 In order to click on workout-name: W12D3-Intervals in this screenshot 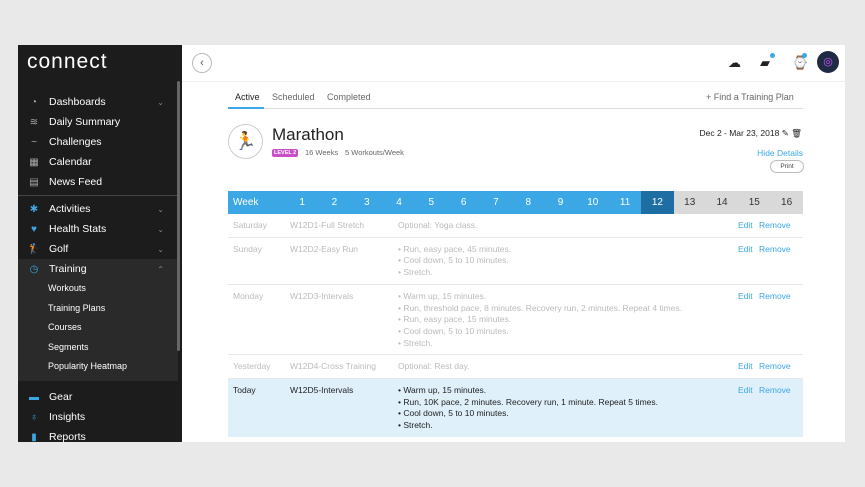, I will do `click(322, 295)`.